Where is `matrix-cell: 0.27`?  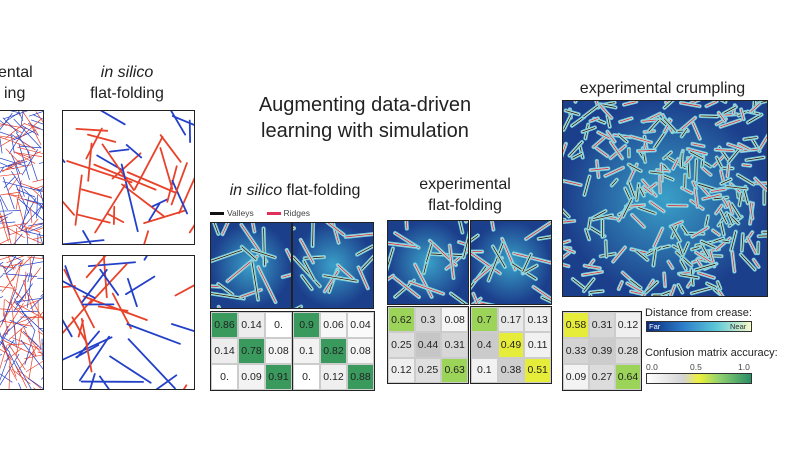 matrix-cell: 0.27 is located at coordinates (602, 377).